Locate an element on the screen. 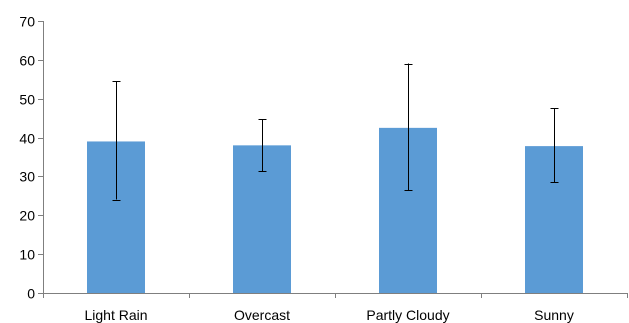 This screenshot has width=629, height=323. x-tick-label: Light Rain is located at coordinates (115, 315).